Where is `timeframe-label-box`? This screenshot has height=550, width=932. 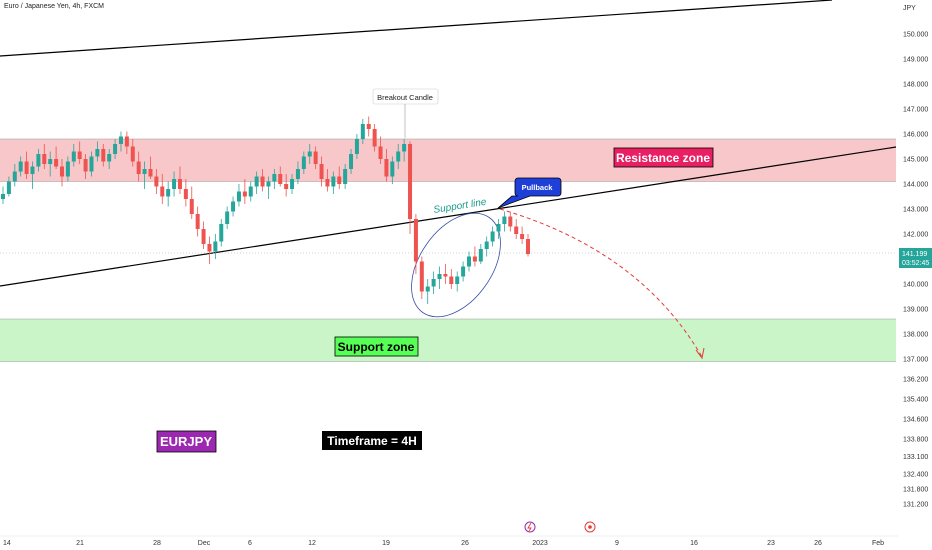 timeframe-label-box is located at coordinates (372, 440).